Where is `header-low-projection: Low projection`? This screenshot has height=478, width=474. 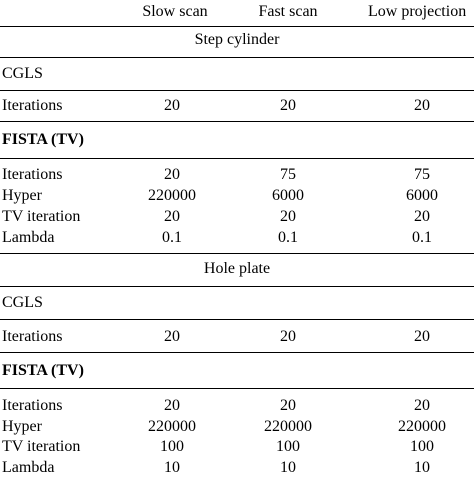 header-low-projection: Low projection is located at coordinates (417, 11).